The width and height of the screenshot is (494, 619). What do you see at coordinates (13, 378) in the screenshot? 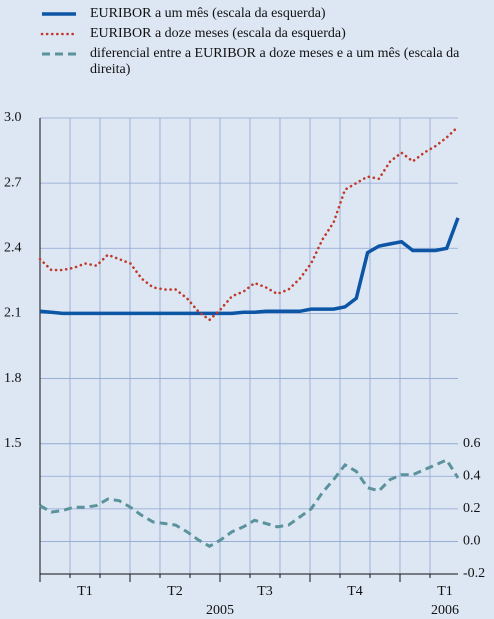
I see `y-tick-label: 1.8` at bounding box center [13, 378].